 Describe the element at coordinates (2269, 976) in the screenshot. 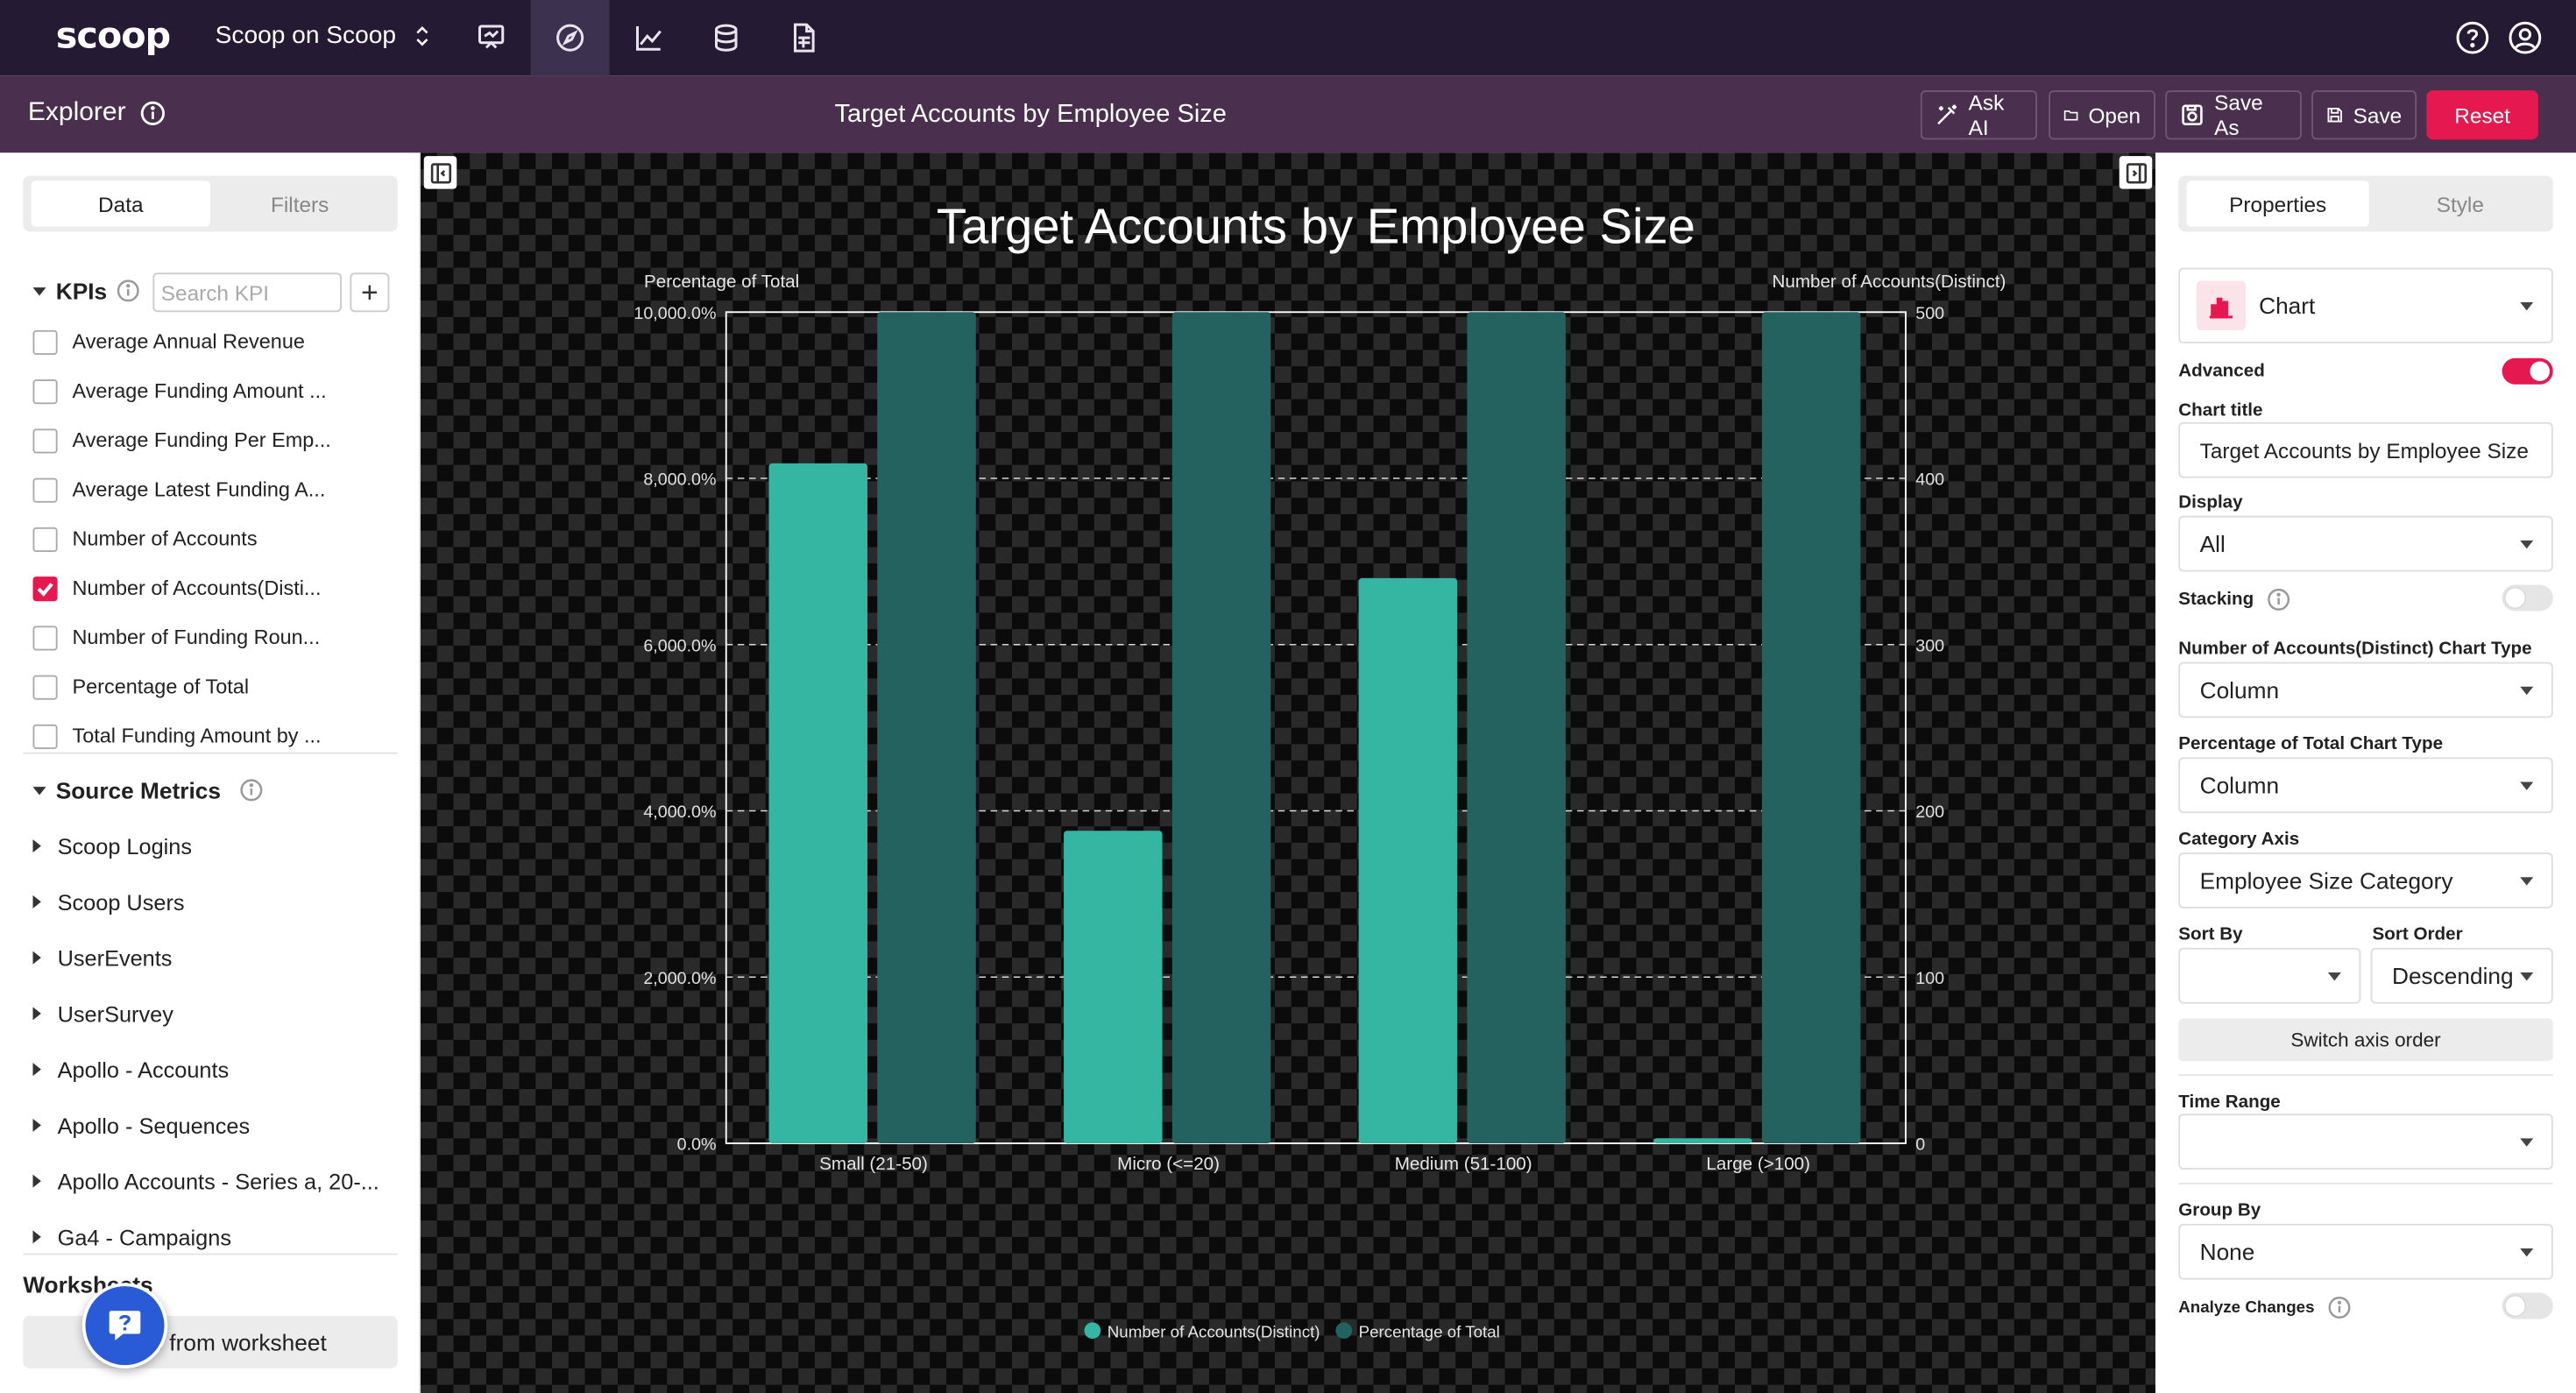

I see `sort-by-select` at that location.